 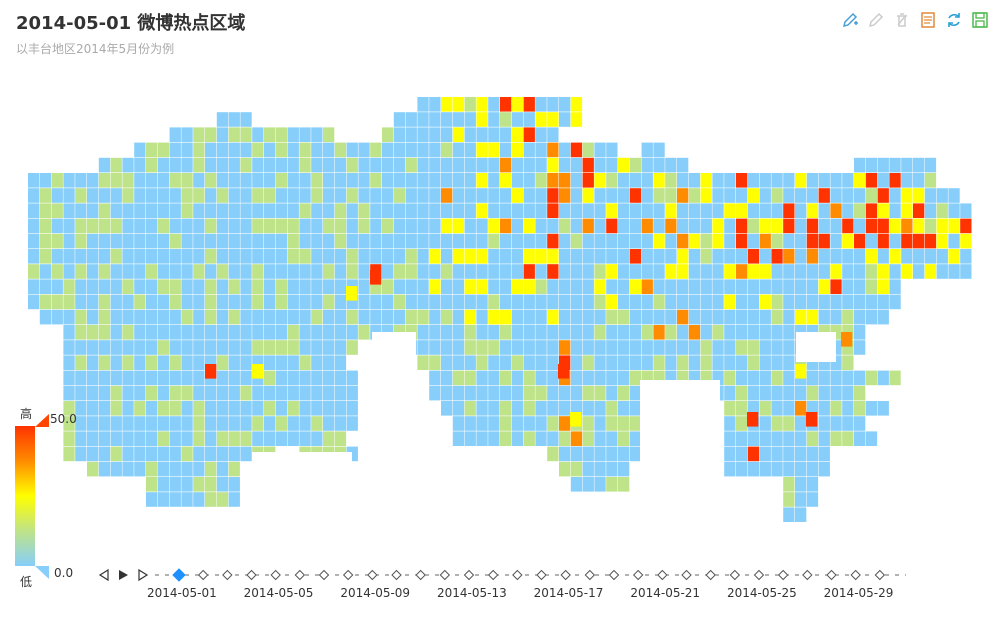 I want to click on mark-clear-icon, so click(x=902, y=20).